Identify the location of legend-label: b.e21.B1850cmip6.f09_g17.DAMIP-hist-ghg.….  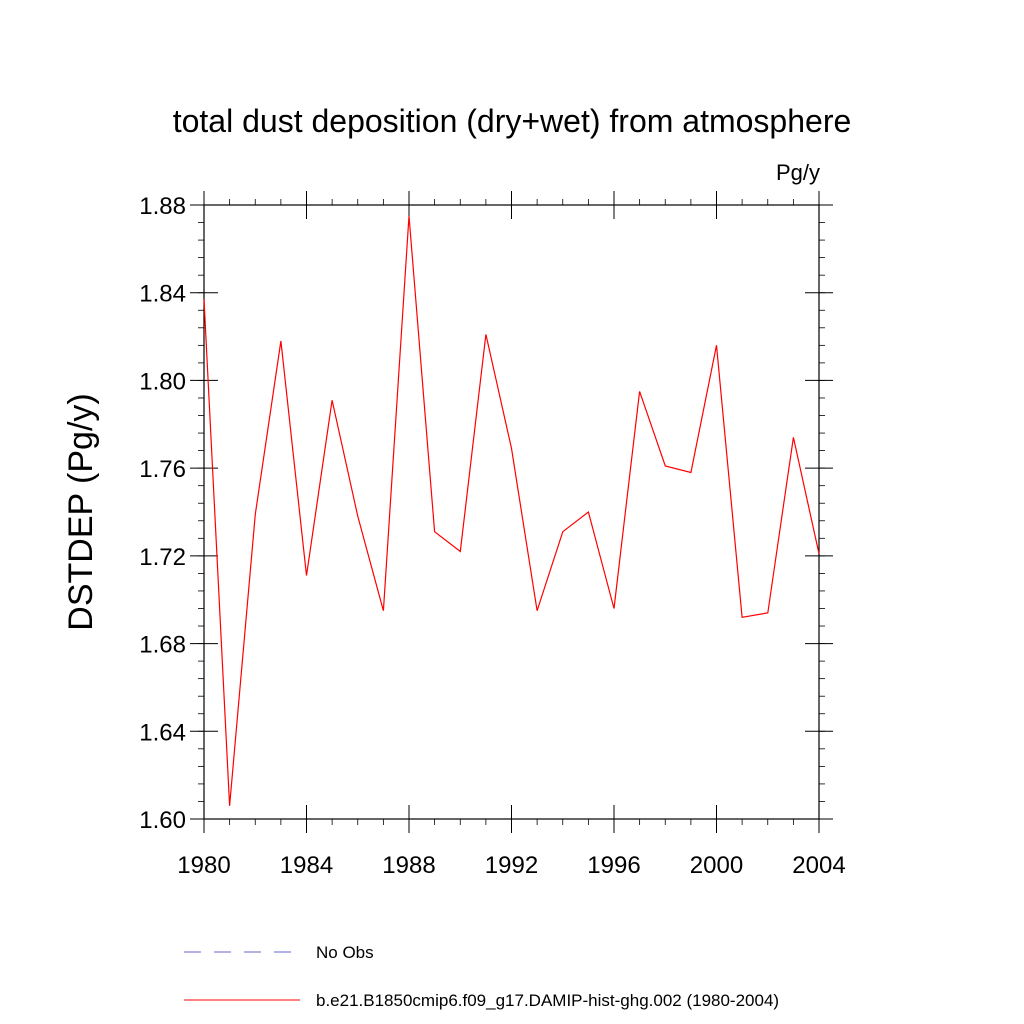
(547, 1000).